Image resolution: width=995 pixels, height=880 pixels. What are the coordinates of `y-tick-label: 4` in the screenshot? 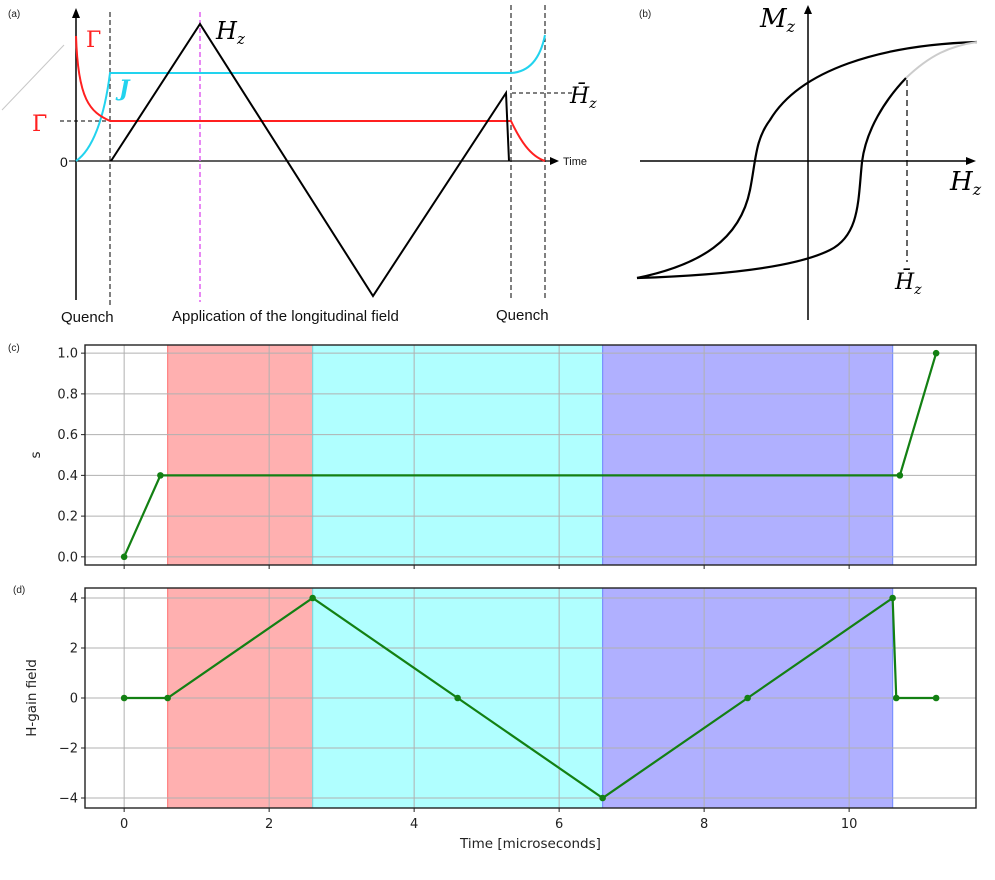 It's located at (74, 599).